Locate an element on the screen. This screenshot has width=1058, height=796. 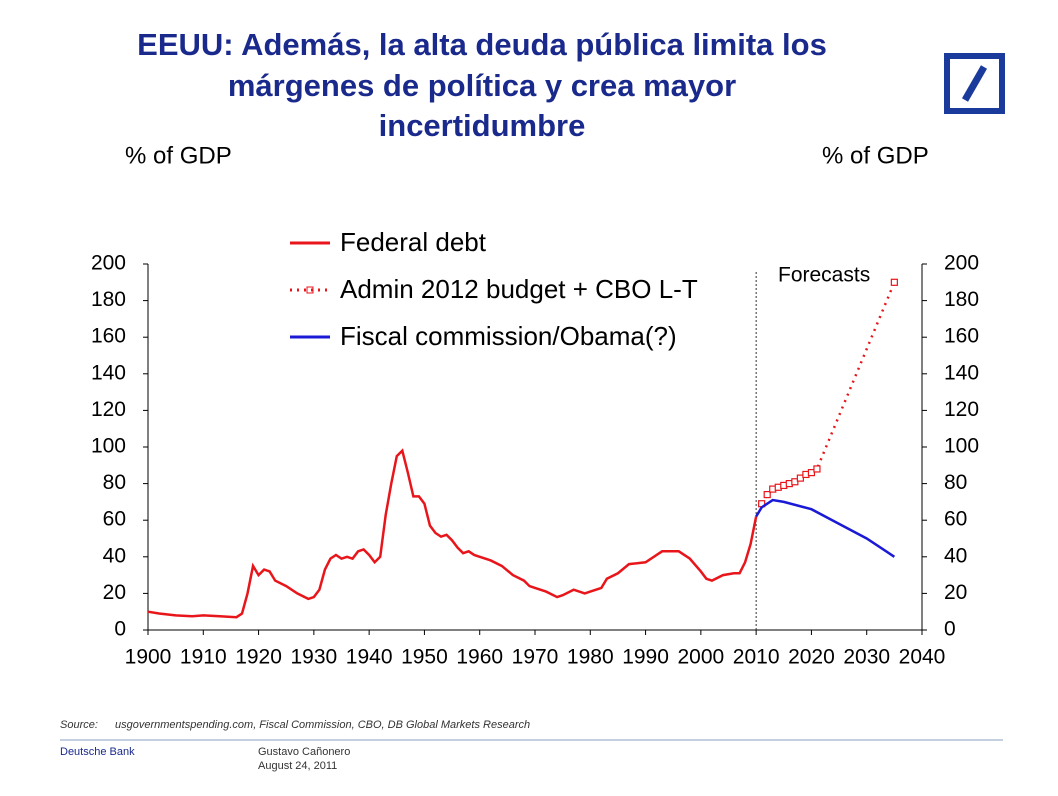
y2-axis-label: % of GDP is located at coordinates (875, 155).